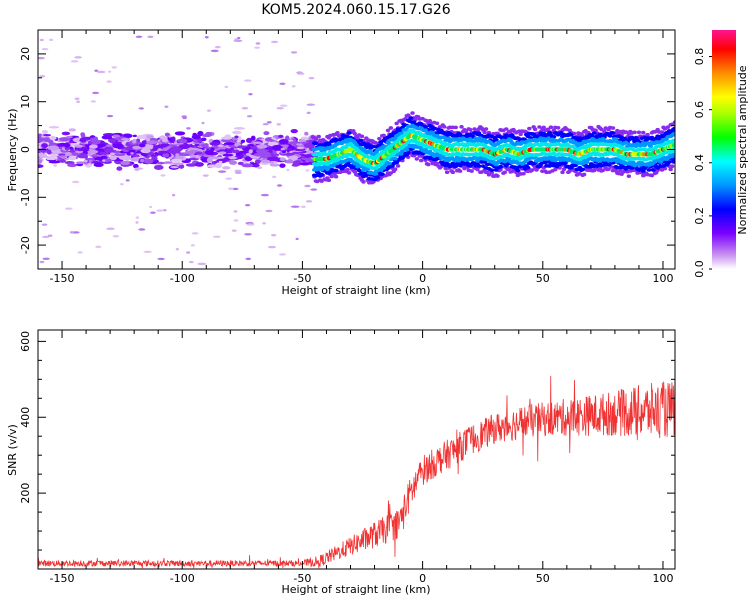  I want to click on spectrogram-xtick-label: 50, so click(543, 278).